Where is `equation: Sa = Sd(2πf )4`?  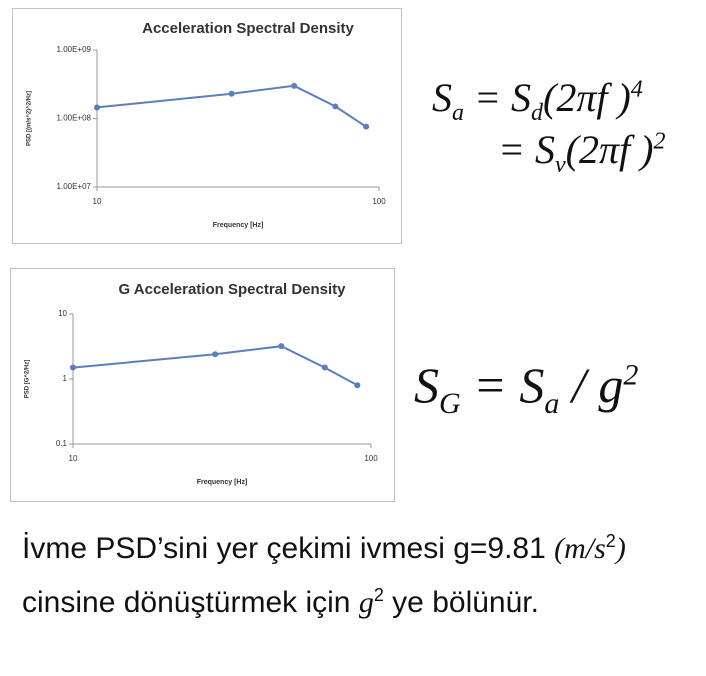 equation: Sa = Sd(2πf )4 is located at coordinates (537, 100).